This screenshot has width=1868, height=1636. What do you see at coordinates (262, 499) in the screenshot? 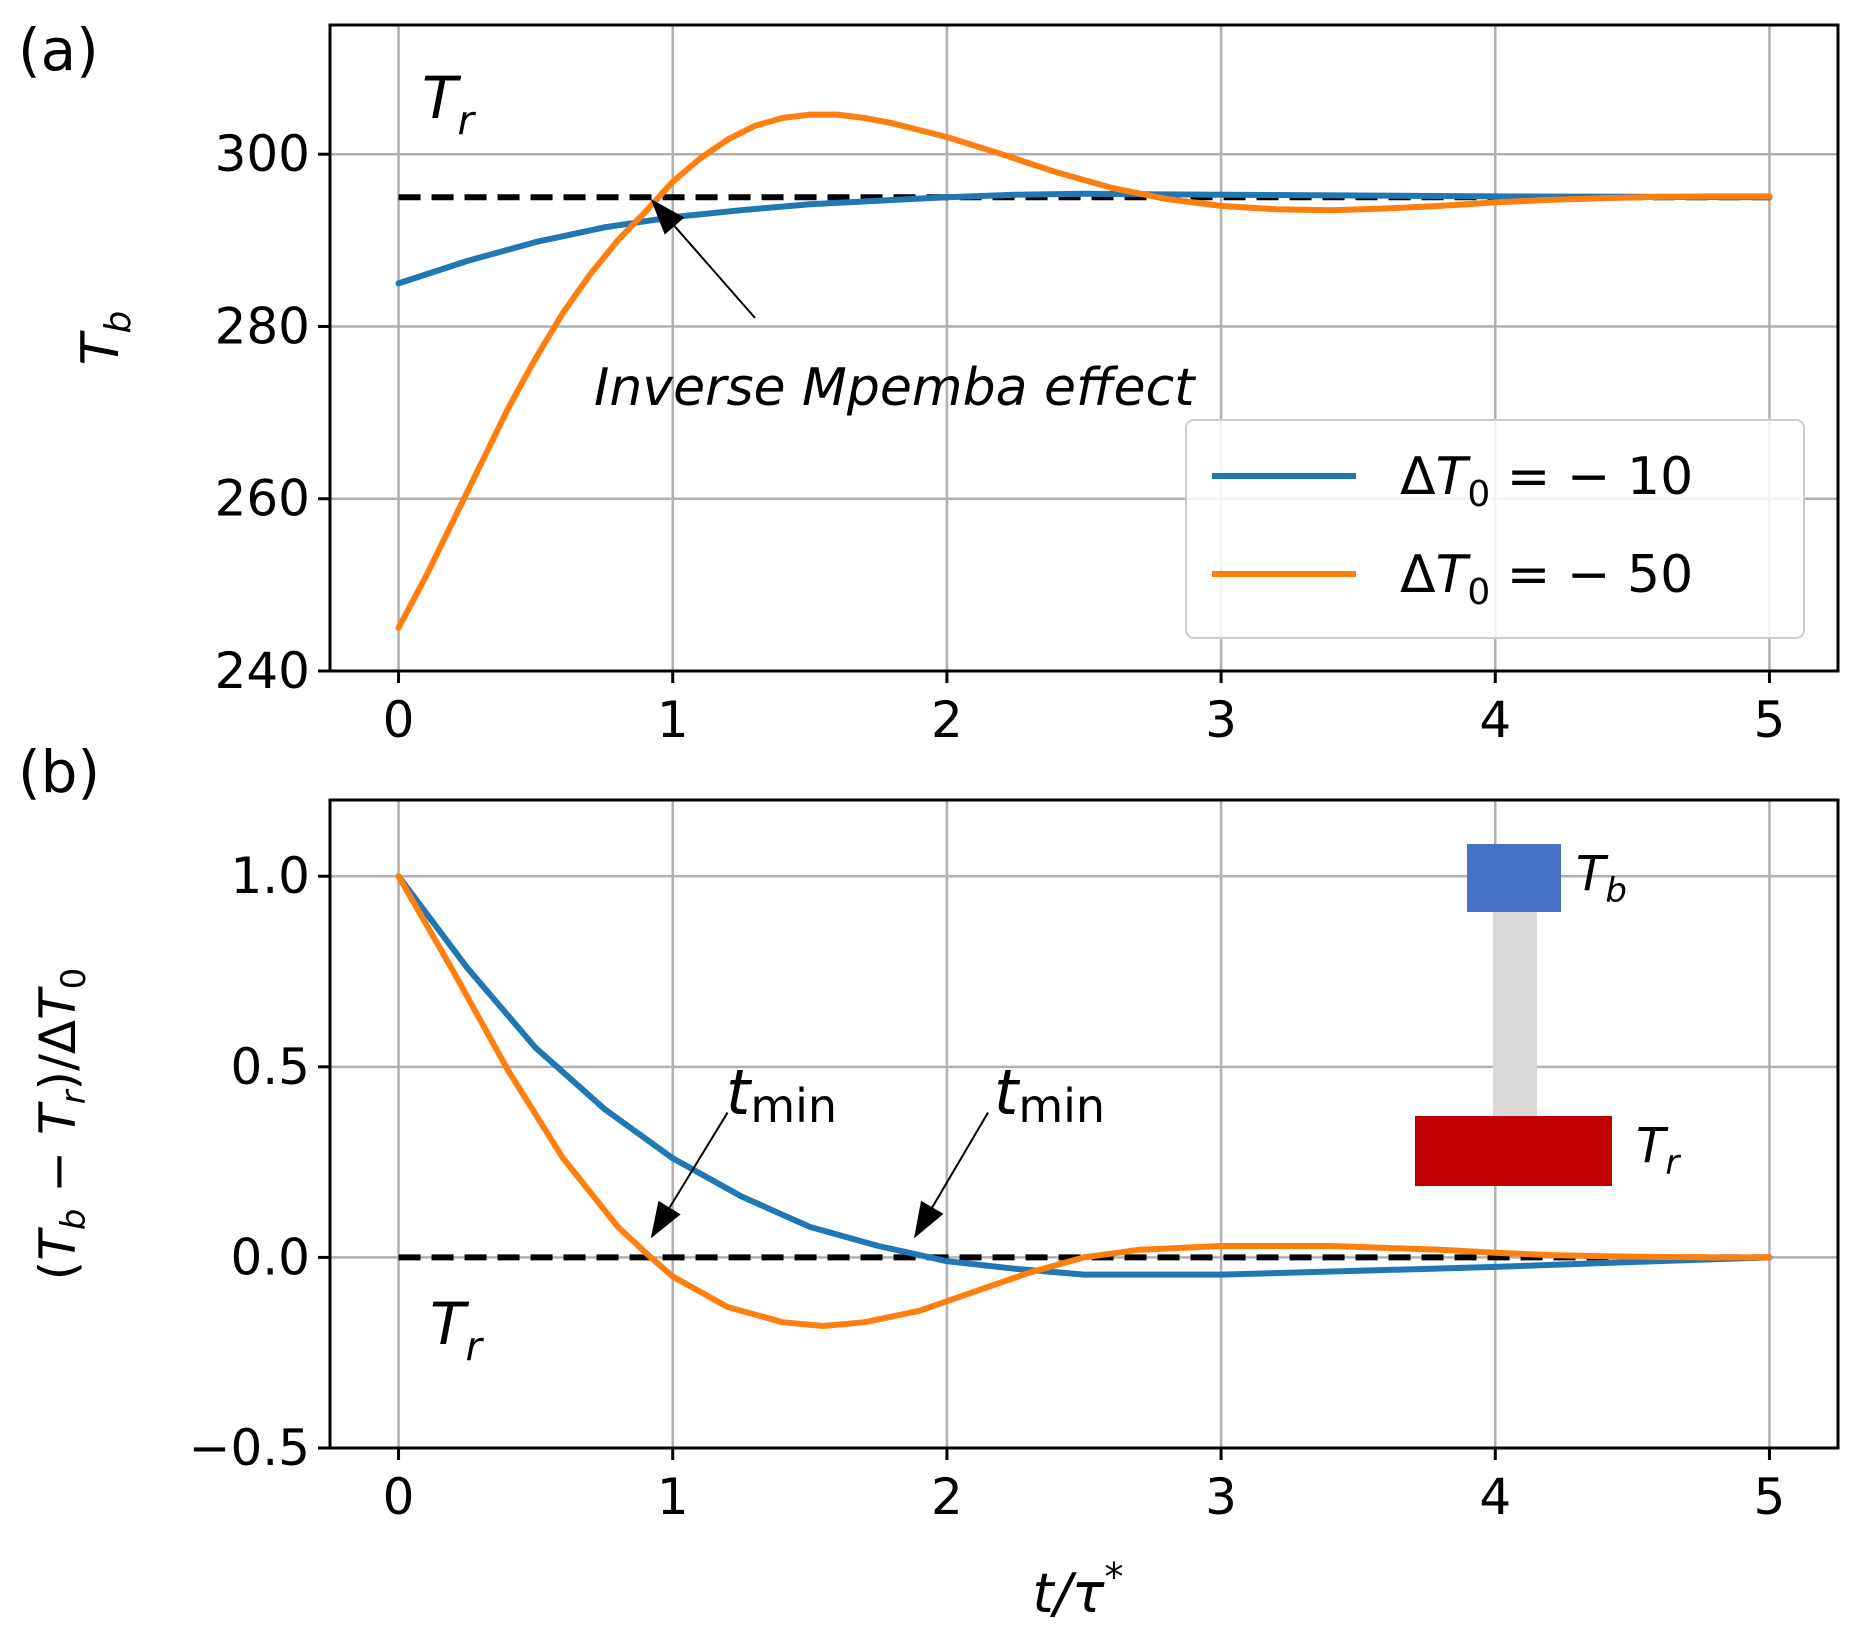
I see `panel-a-y-tick-label: 260` at bounding box center [262, 499].